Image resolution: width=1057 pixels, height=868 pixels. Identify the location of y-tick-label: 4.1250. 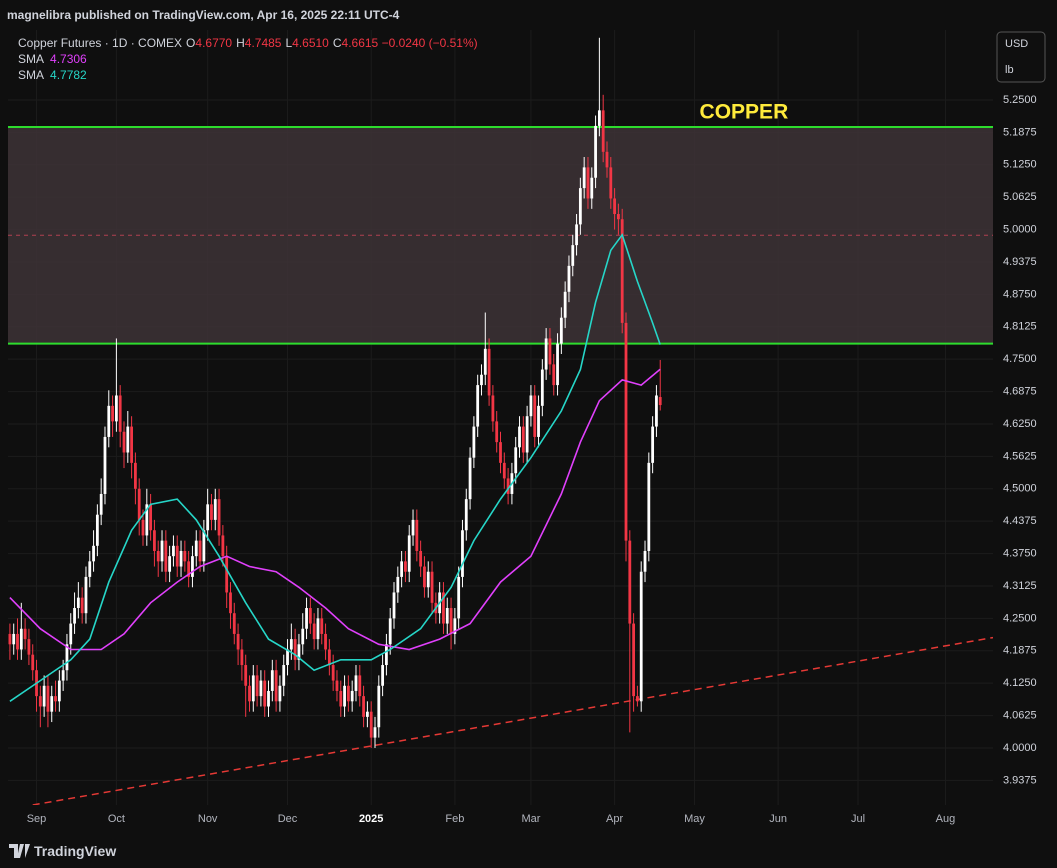
(1020, 683).